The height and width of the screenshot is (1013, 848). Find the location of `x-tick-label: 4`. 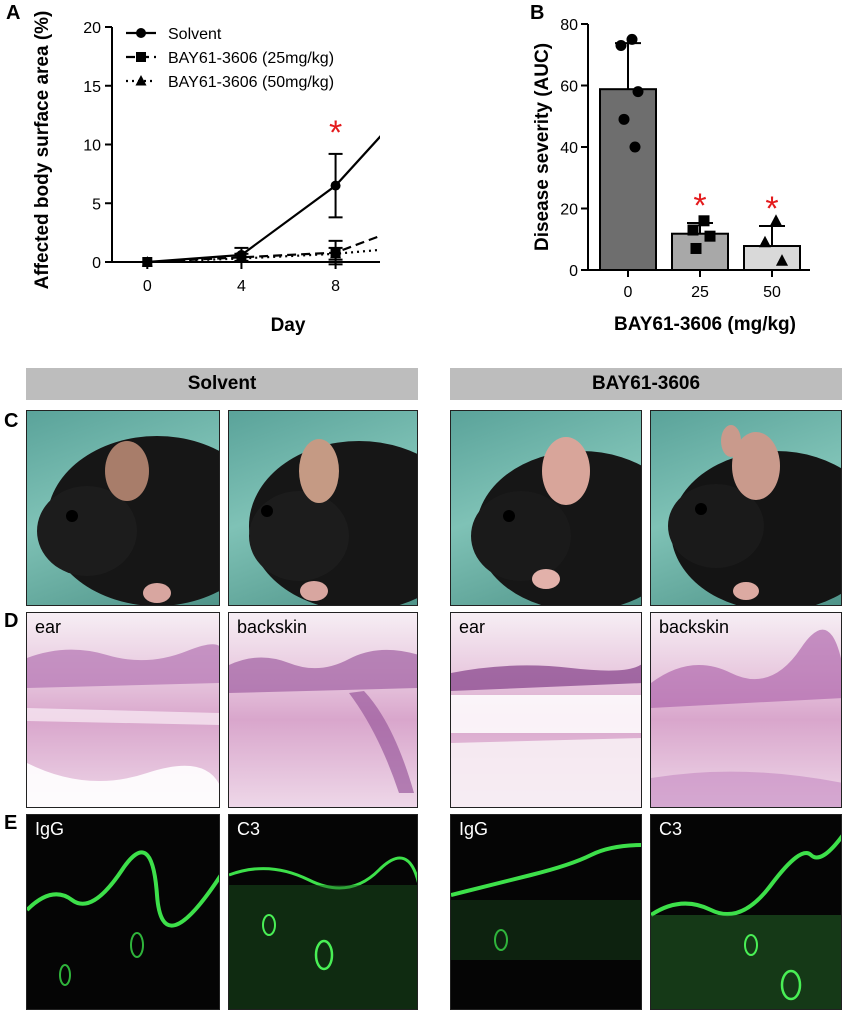

x-tick-label: 4 is located at coordinates (241, 286).